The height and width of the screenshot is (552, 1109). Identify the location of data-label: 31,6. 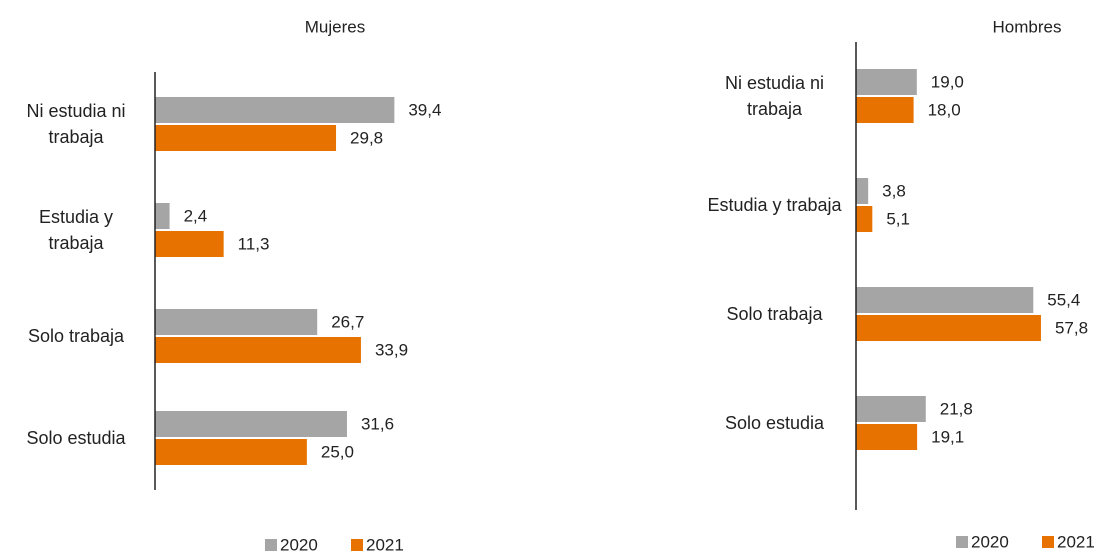
(377, 423).